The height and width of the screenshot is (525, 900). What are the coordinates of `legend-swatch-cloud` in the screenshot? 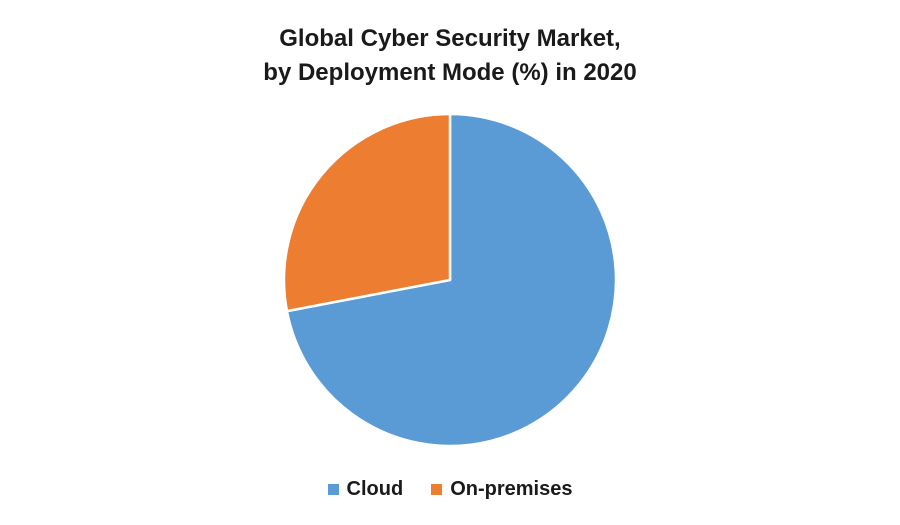 It's located at (333, 489).